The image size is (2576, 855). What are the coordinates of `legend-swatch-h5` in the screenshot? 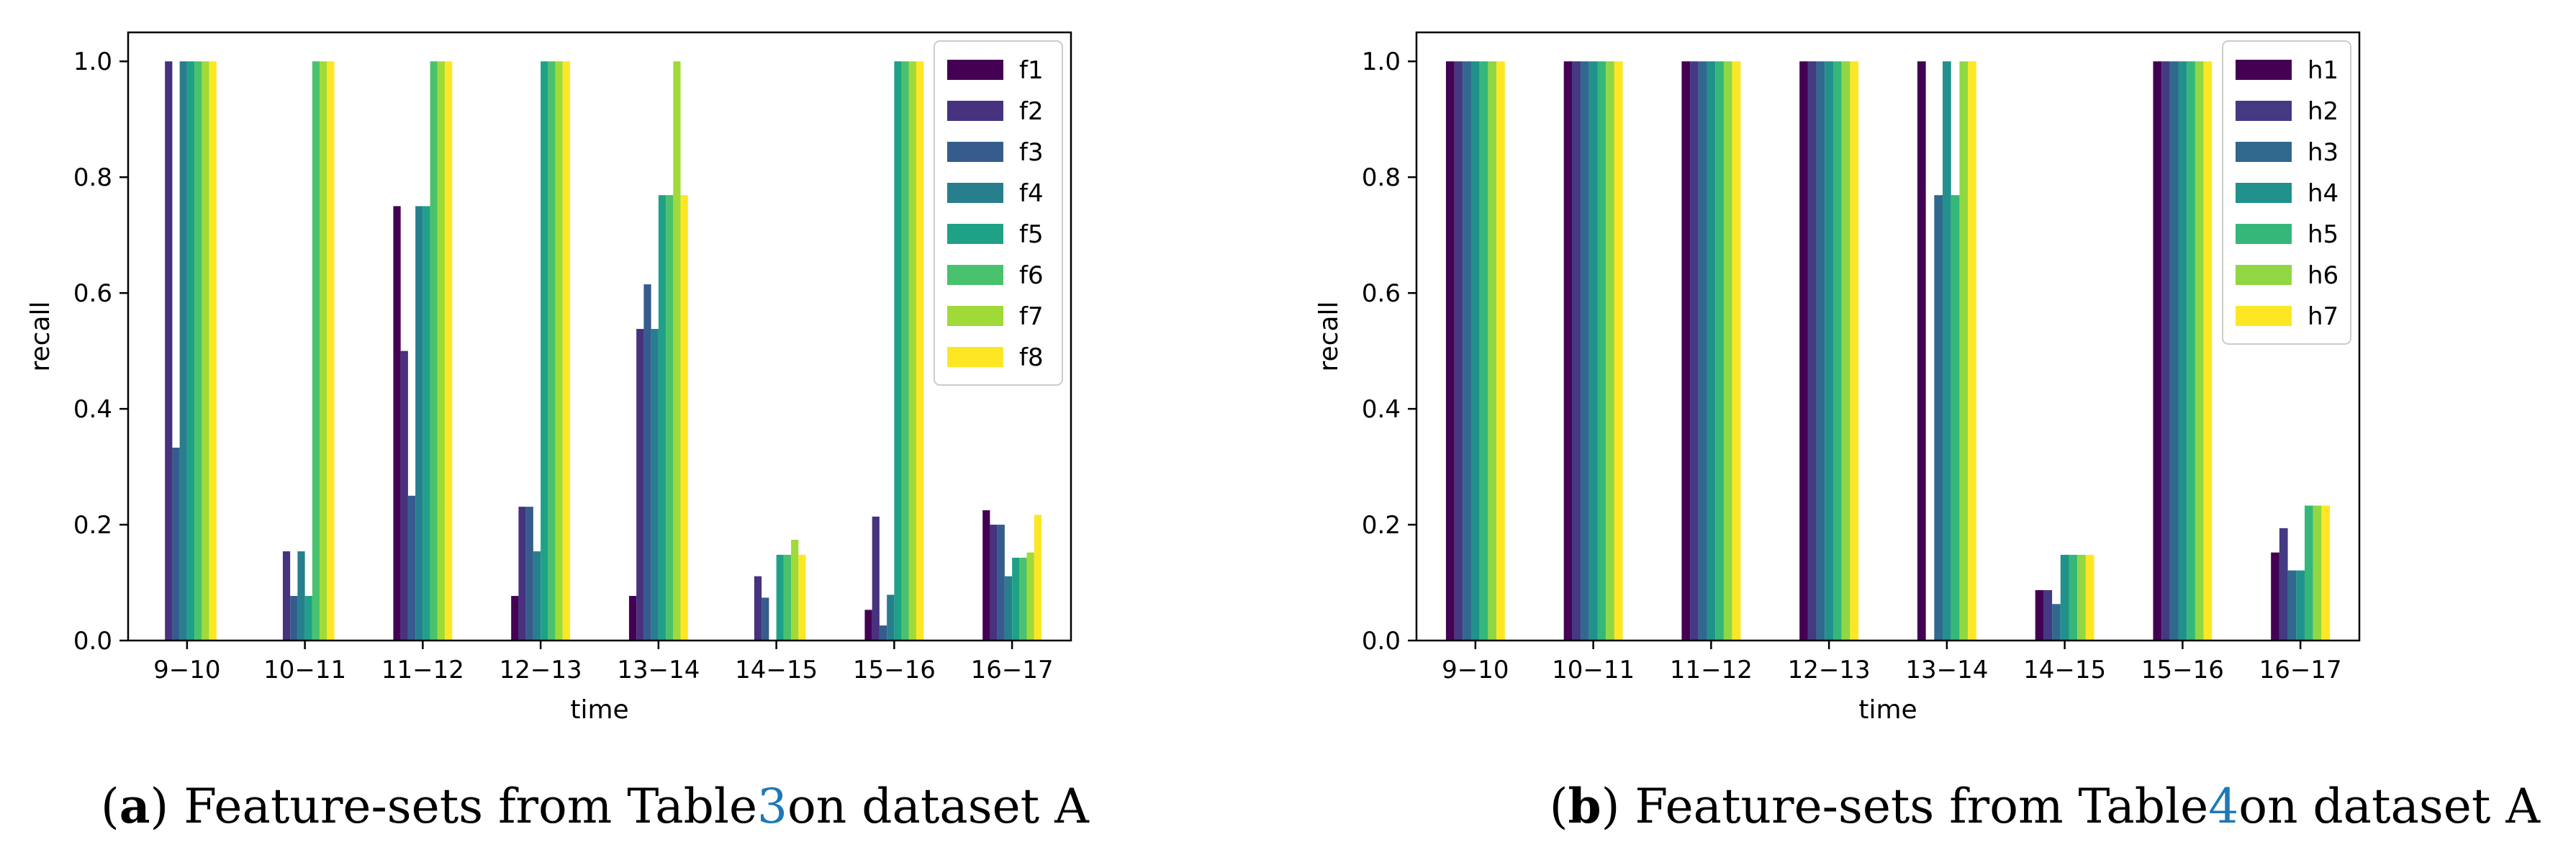 It's located at (2264, 234).